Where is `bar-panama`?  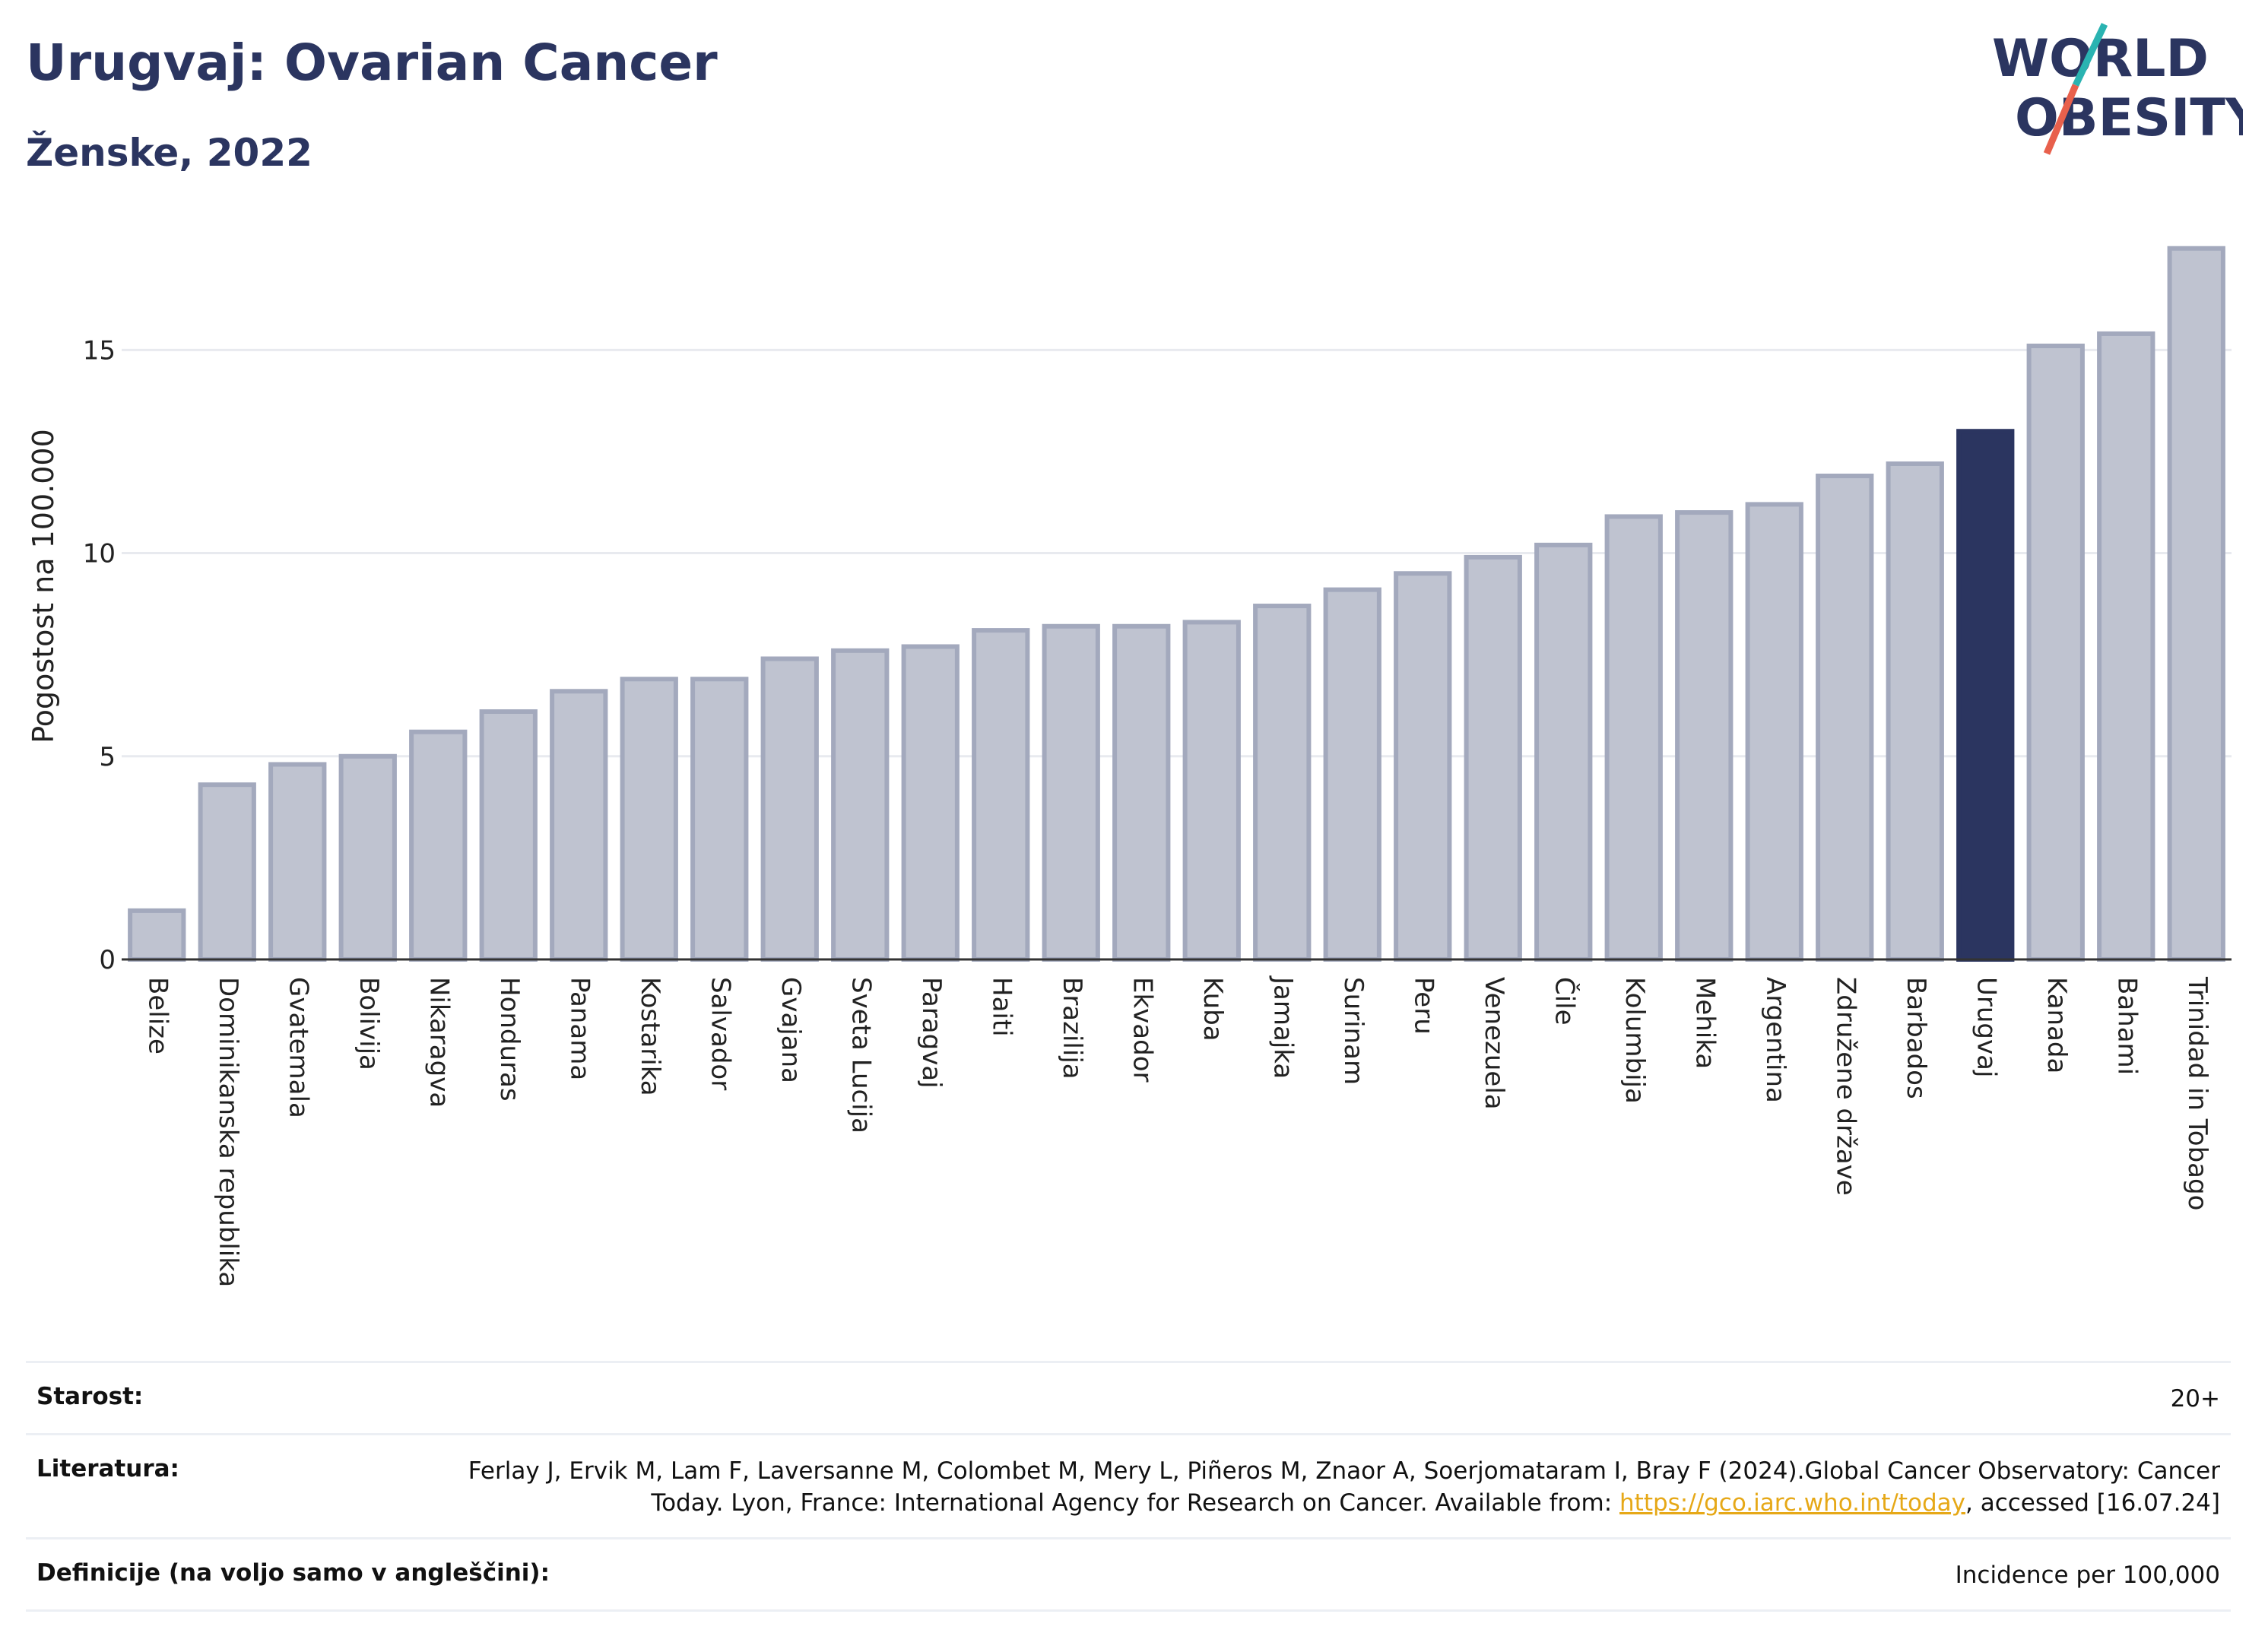 bar-panama is located at coordinates (579, 825).